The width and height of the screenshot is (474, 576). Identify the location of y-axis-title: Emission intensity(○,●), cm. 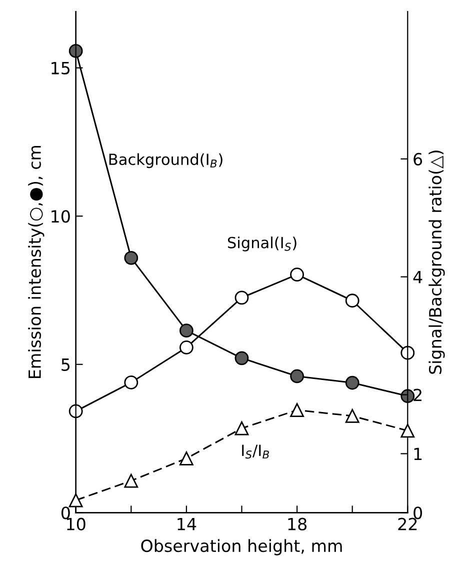
(36, 262).